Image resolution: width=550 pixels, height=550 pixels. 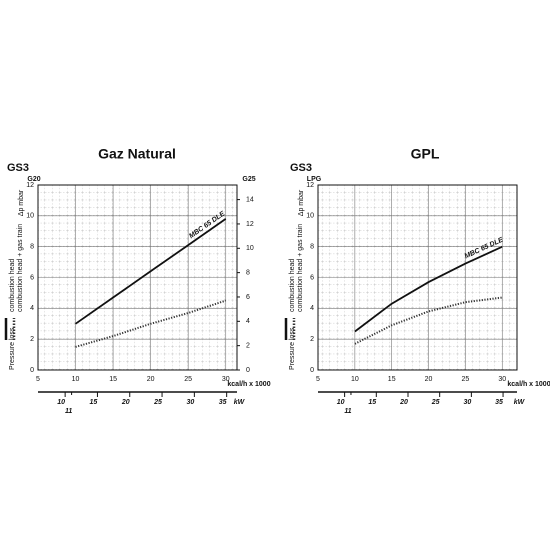 What do you see at coordinates (248, 179) in the screenshot?
I see `y2-top-label: G25` at bounding box center [248, 179].